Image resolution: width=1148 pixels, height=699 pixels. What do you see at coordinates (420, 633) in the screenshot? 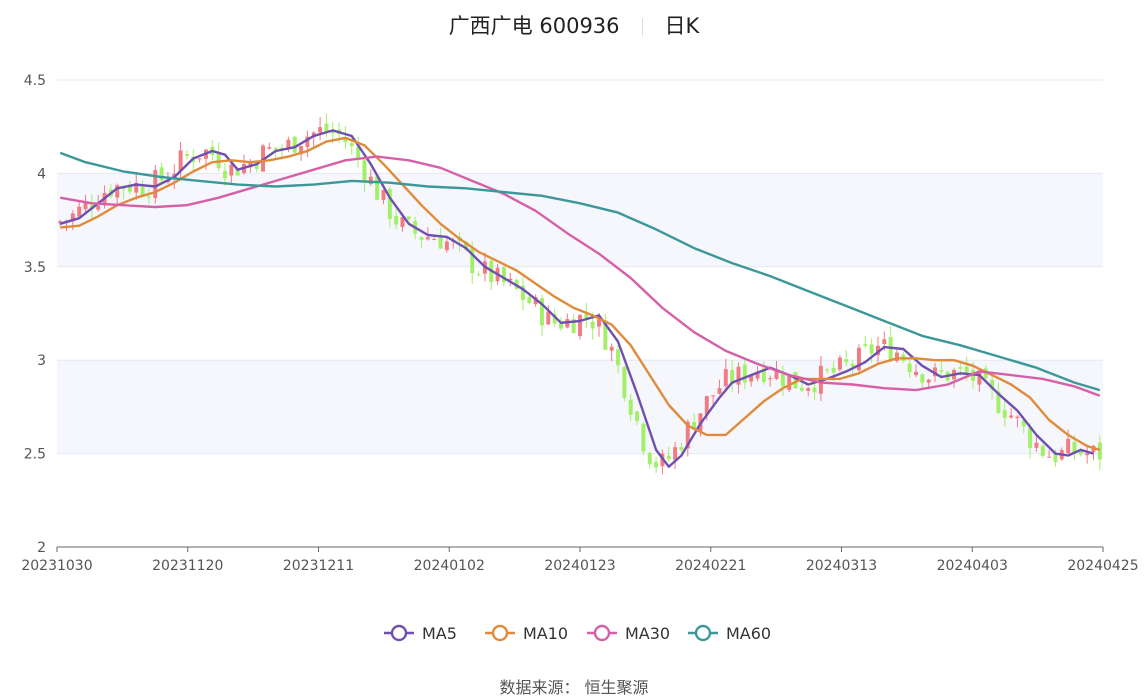
I see `legend-item-ma5: MA5` at bounding box center [420, 633].